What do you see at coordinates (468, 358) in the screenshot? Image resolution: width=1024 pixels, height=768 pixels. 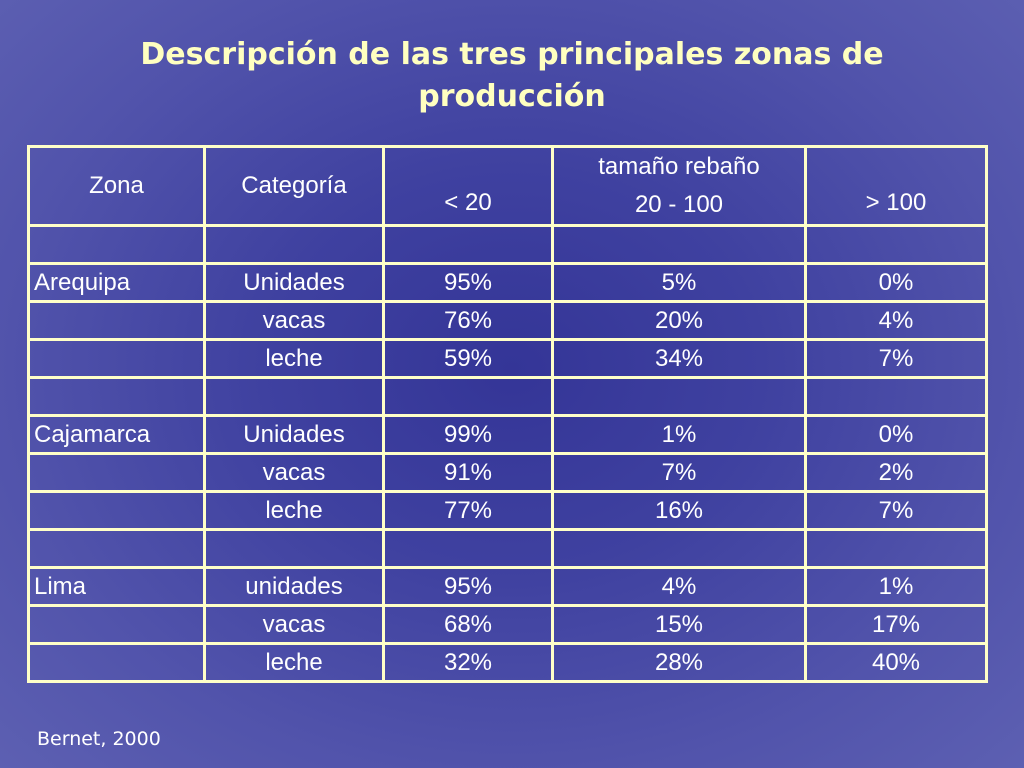 I see `cell-lt20: 59%` at bounding box center [468, 358].